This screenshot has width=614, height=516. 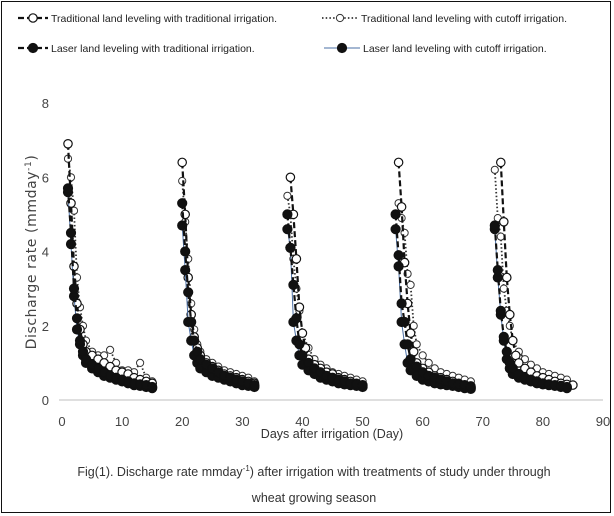 What do you see at coordinates (182, 421) in the screenshot?
I see `x-tick-label: 20` at bounding box center [182, 421].